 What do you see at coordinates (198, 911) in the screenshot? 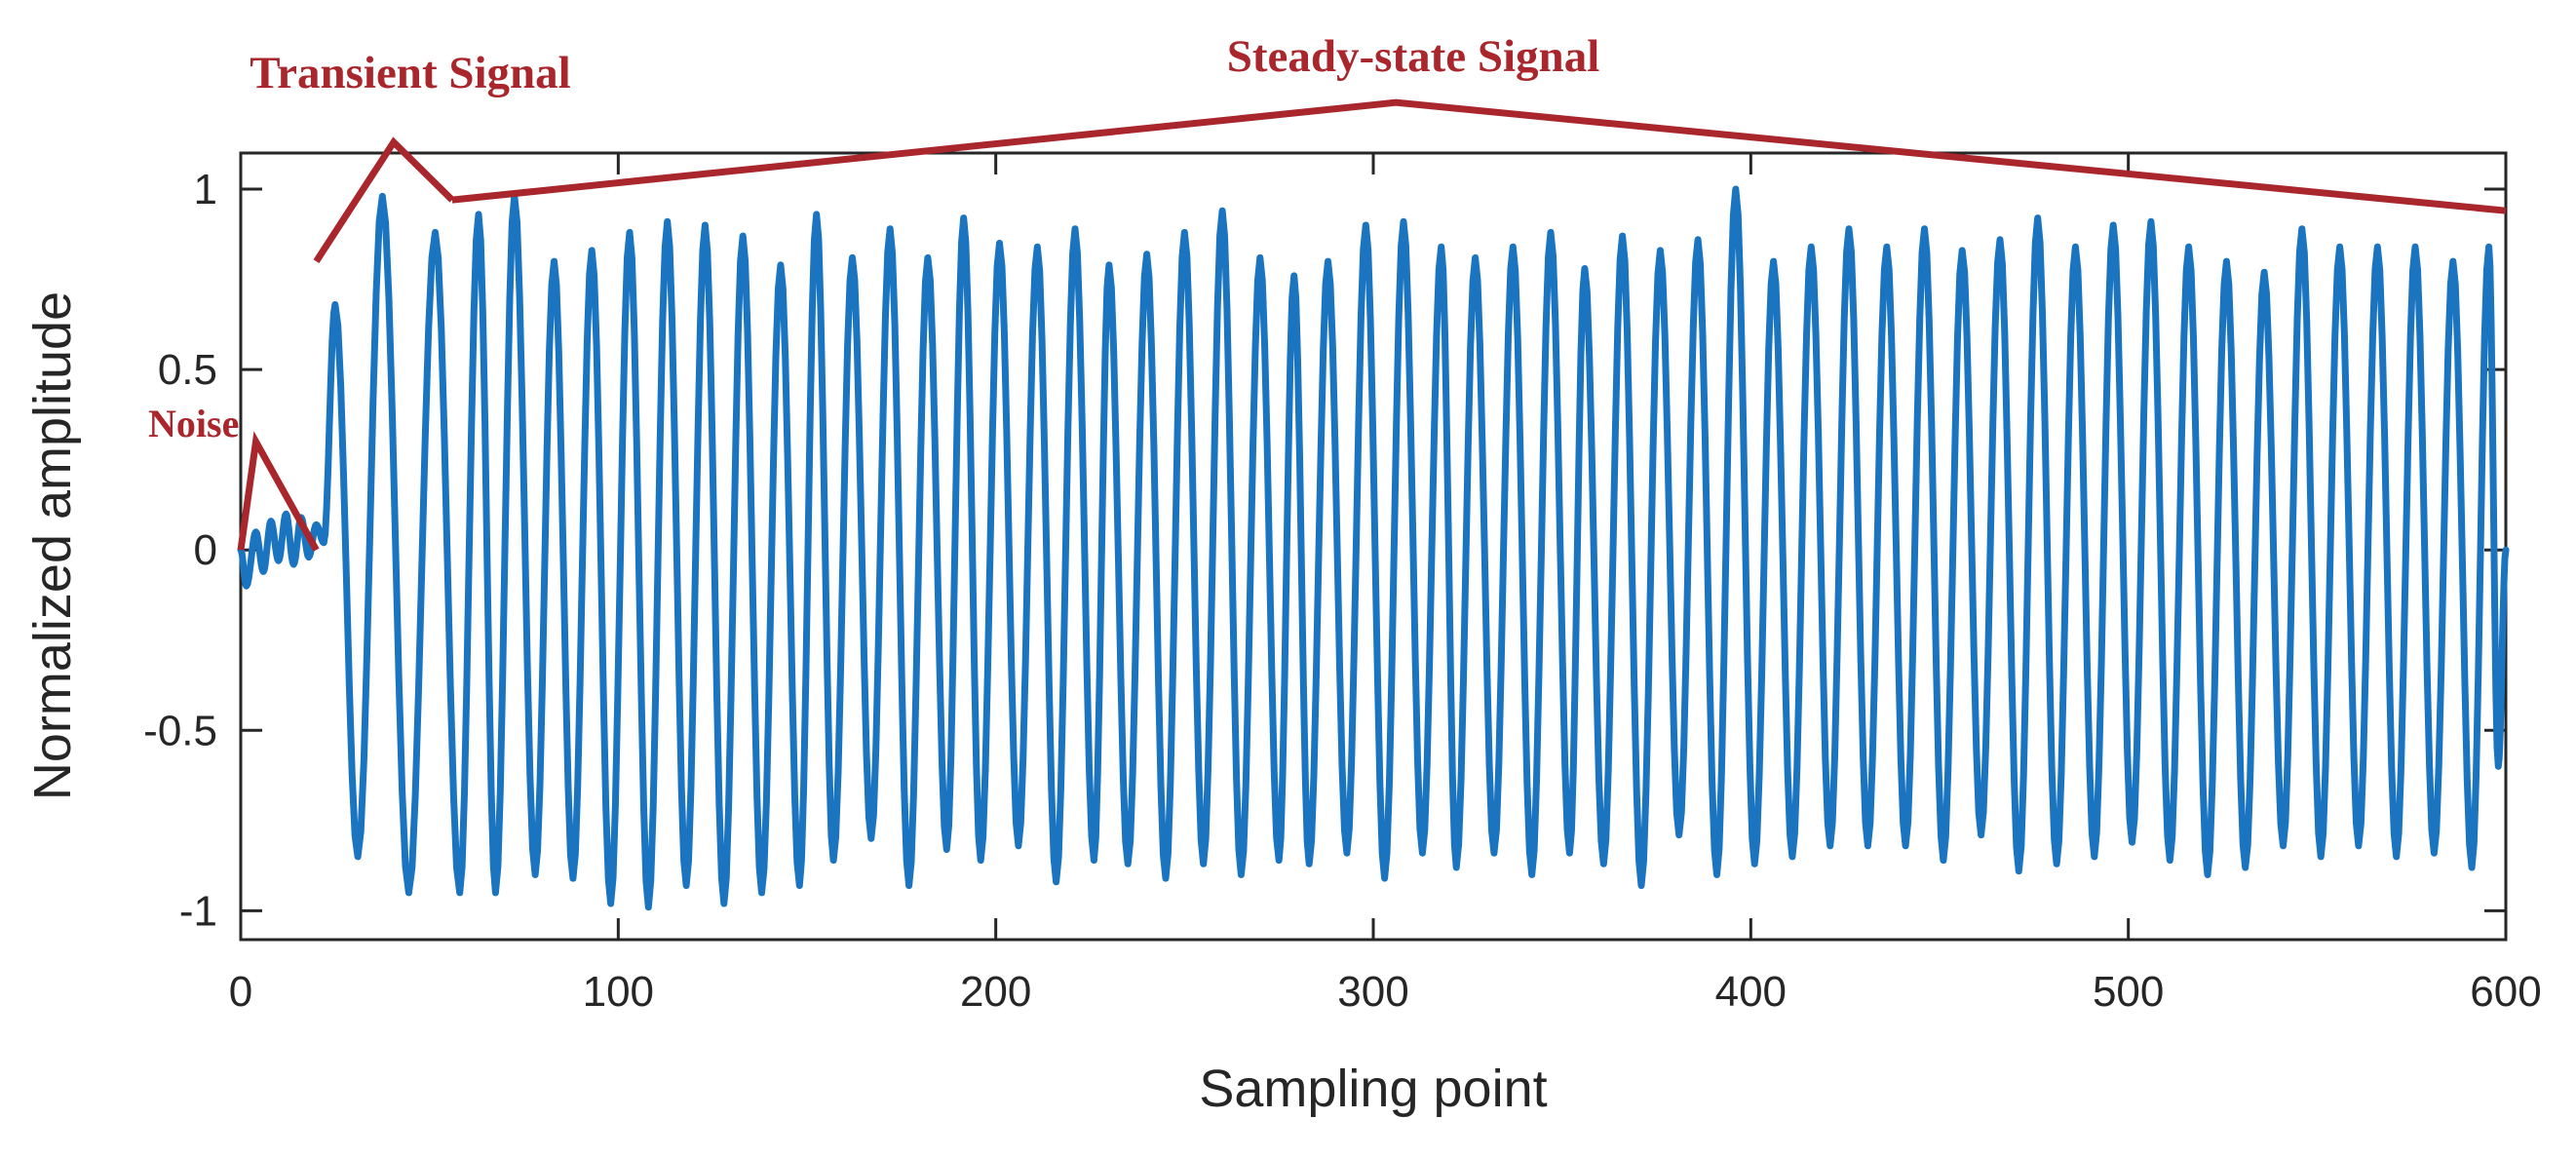
I see `y-tick-label: -1` at bounding box center [198, 911].